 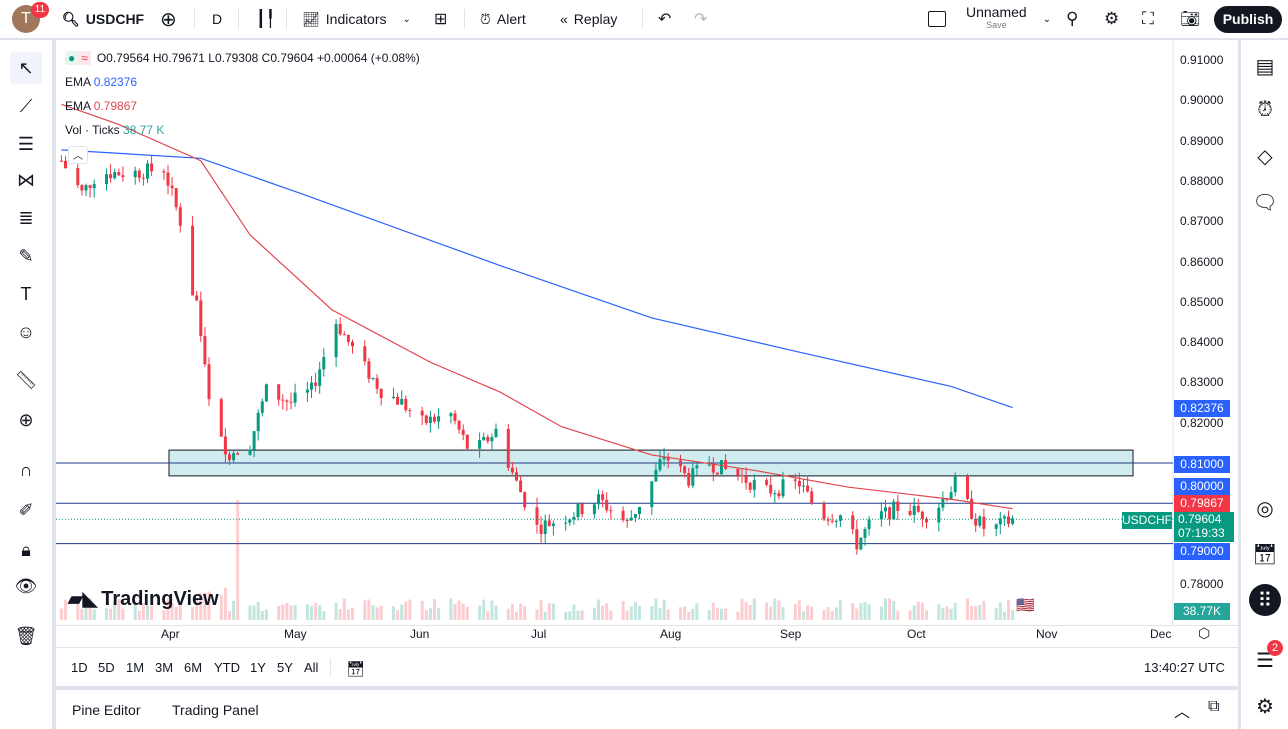 What do you see at coordinates (1265, 202) in the screenshot?
I see `chat-button: 🗨︎` at bounding box center [1265, 202].